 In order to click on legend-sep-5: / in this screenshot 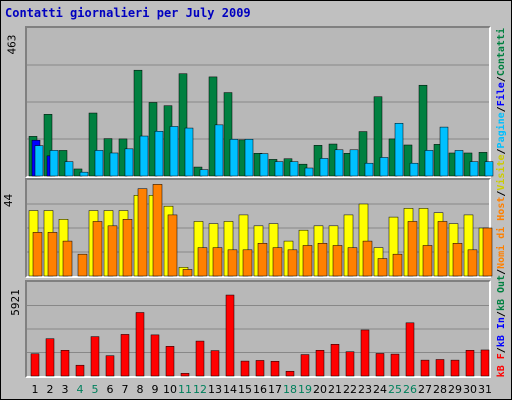, I will do `click(501, 151)`.